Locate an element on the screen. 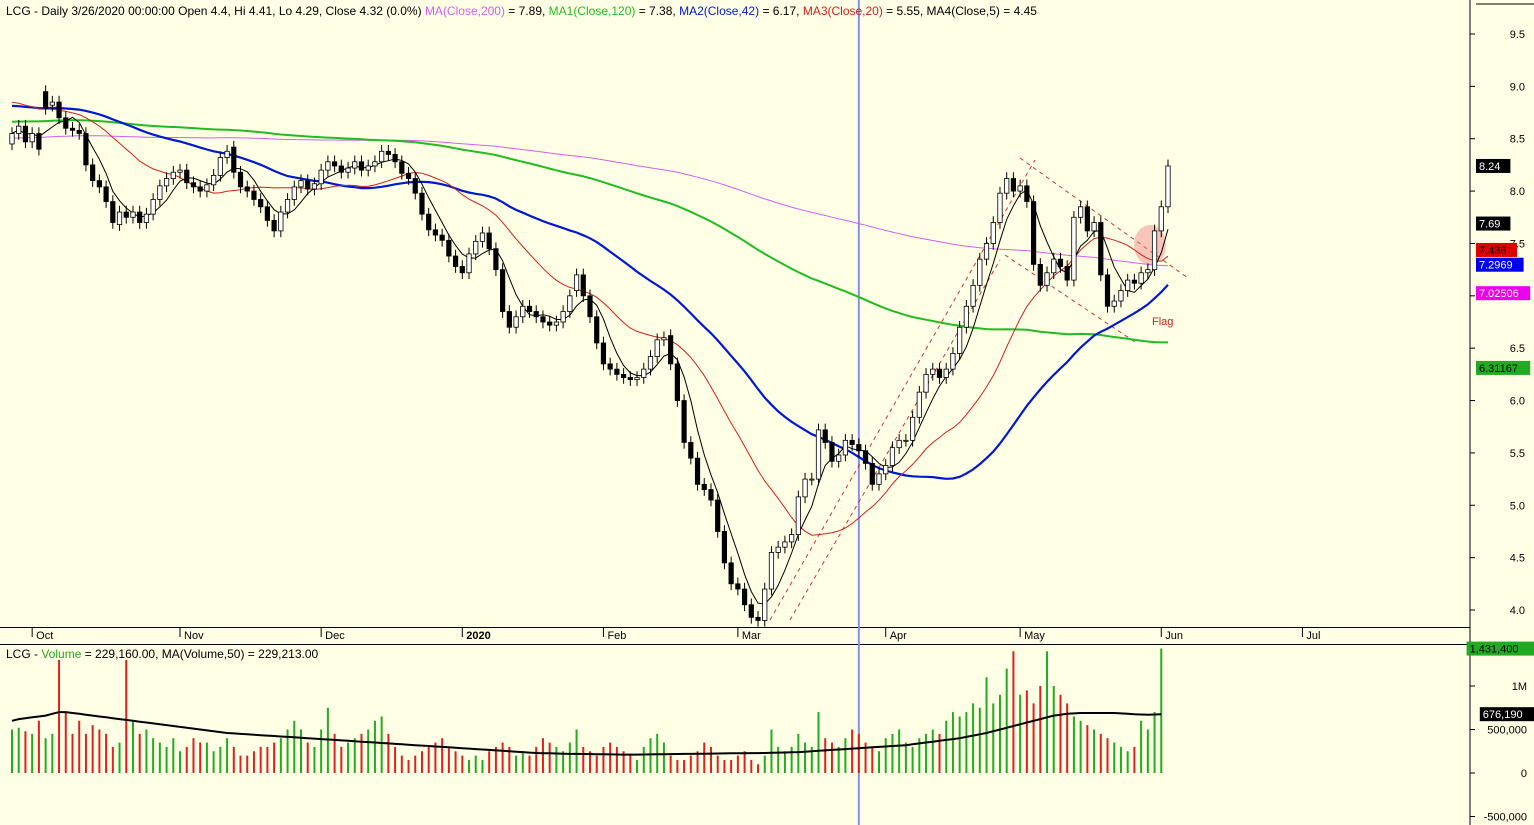  volume-ma-path is located at coordinates (586, 733).